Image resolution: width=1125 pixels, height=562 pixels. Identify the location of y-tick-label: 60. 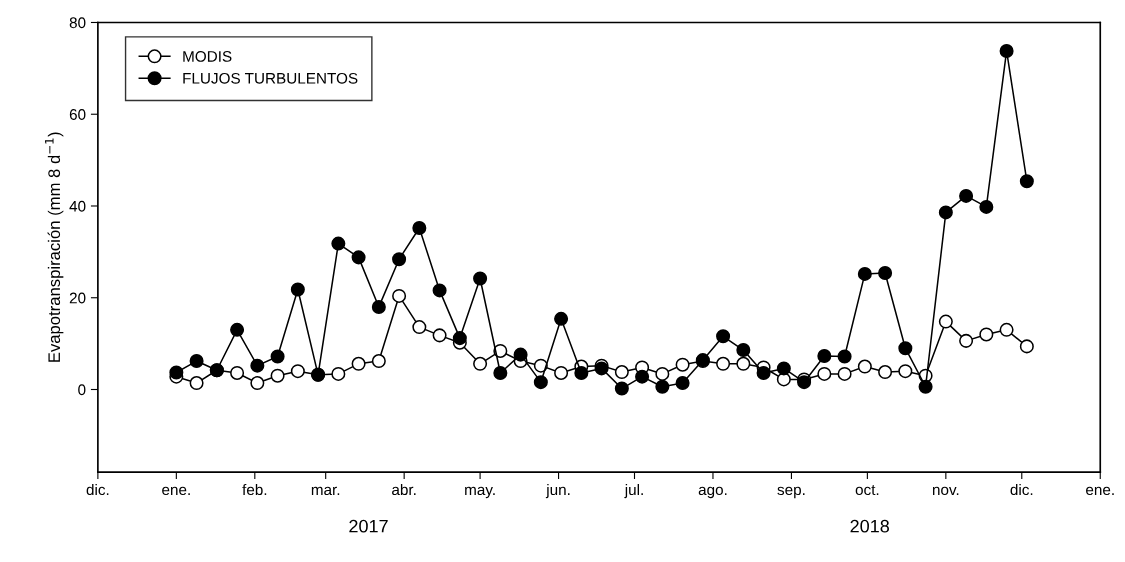
(77, 114).